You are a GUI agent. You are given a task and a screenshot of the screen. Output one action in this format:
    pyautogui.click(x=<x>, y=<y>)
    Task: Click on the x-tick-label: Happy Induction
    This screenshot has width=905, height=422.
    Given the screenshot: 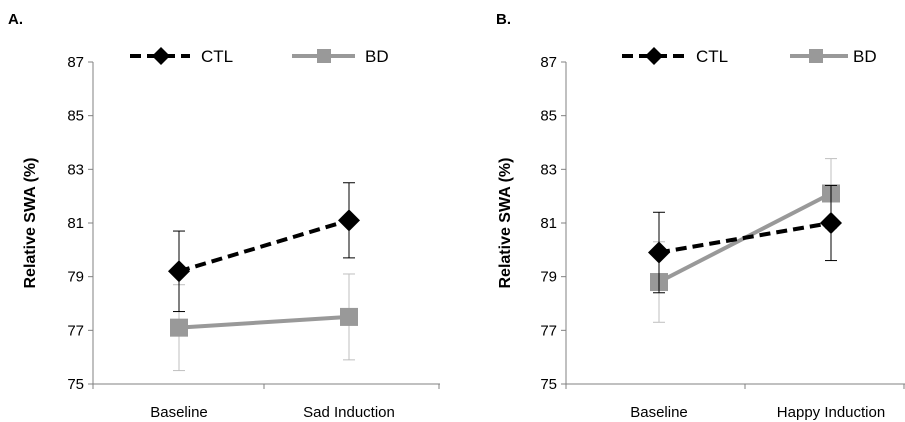 What is the action you would take?
    pyautogui.click(x=831, y=412)
    